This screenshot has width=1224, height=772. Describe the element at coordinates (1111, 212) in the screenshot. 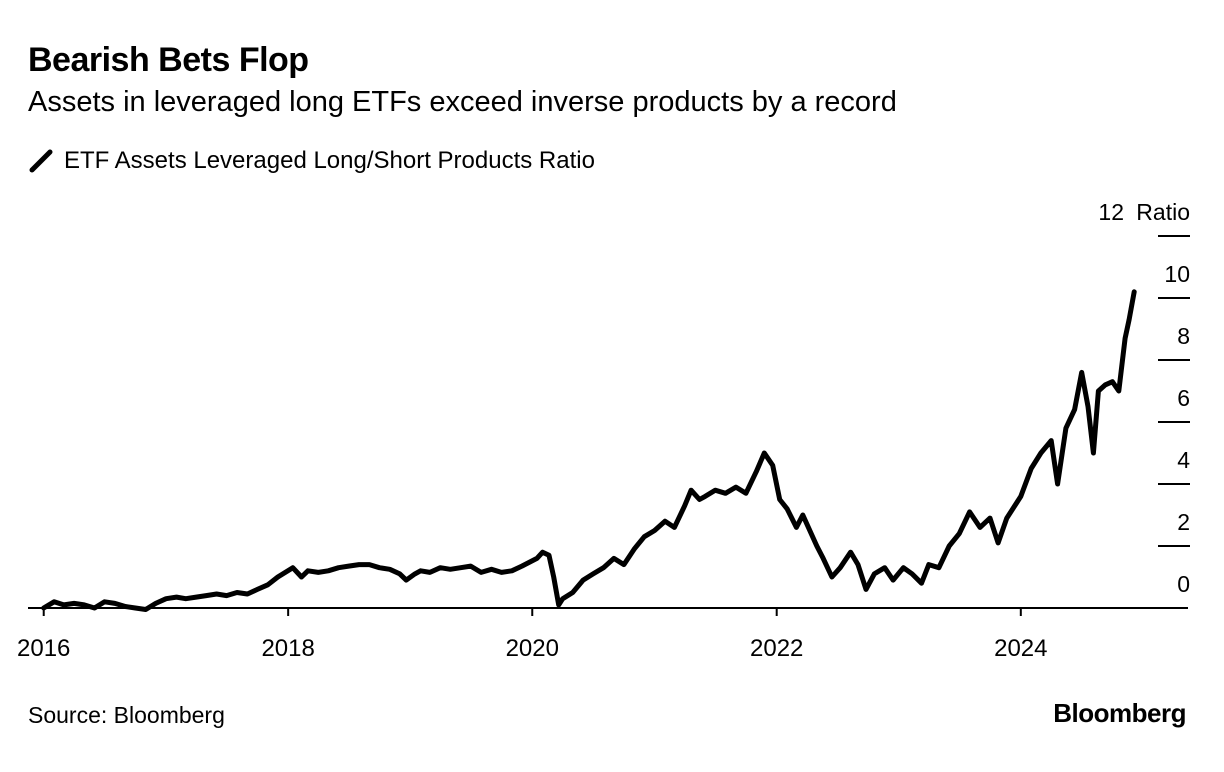

I see `y-tick-label-12: 12` at that location.